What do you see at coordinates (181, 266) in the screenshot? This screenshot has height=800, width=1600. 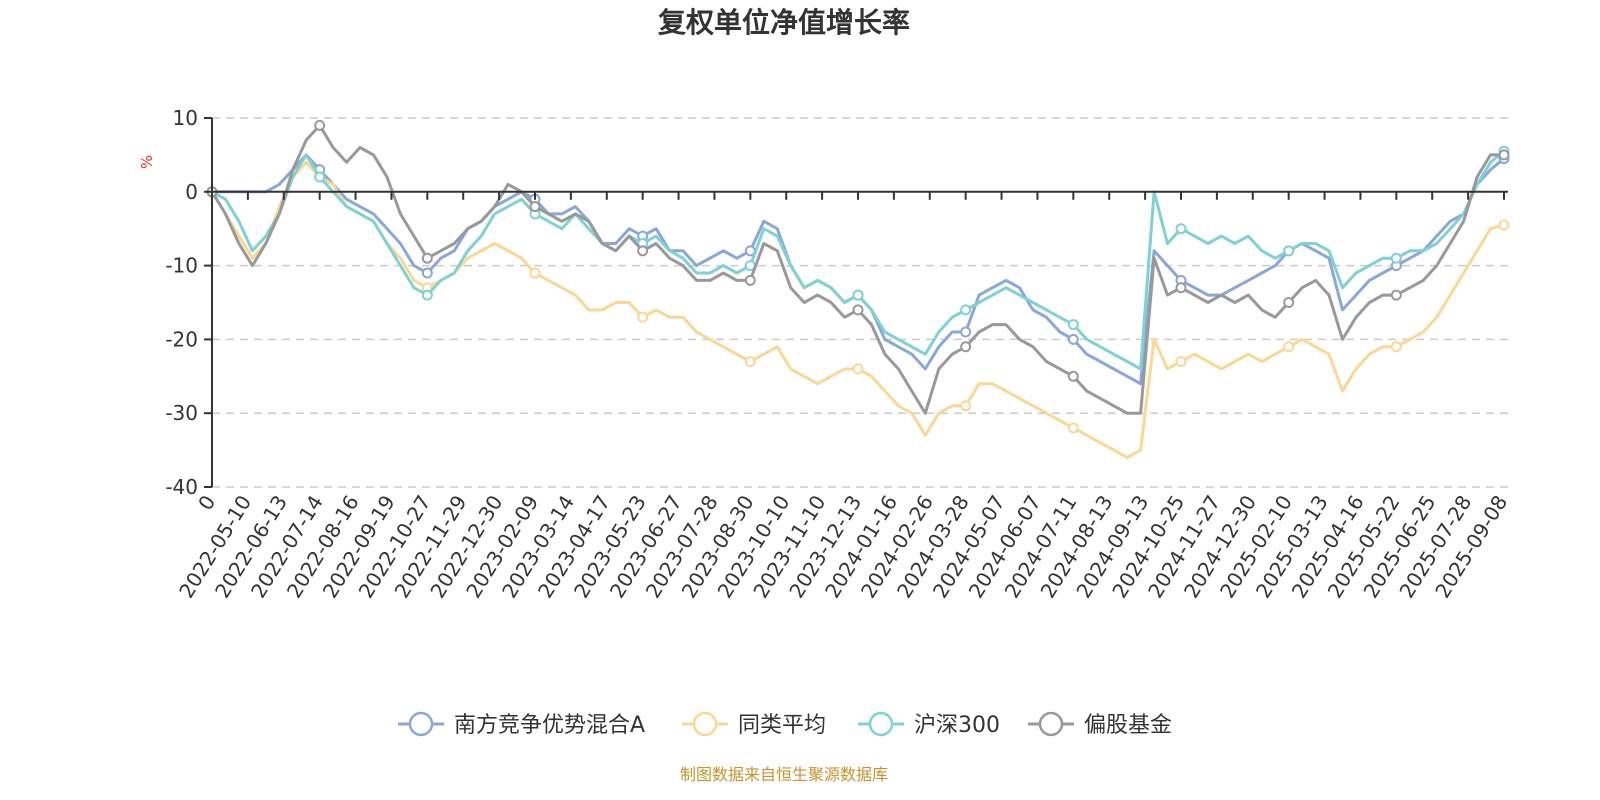 I see `y-tick-label-2: -10` at bounding box center [181, 266].